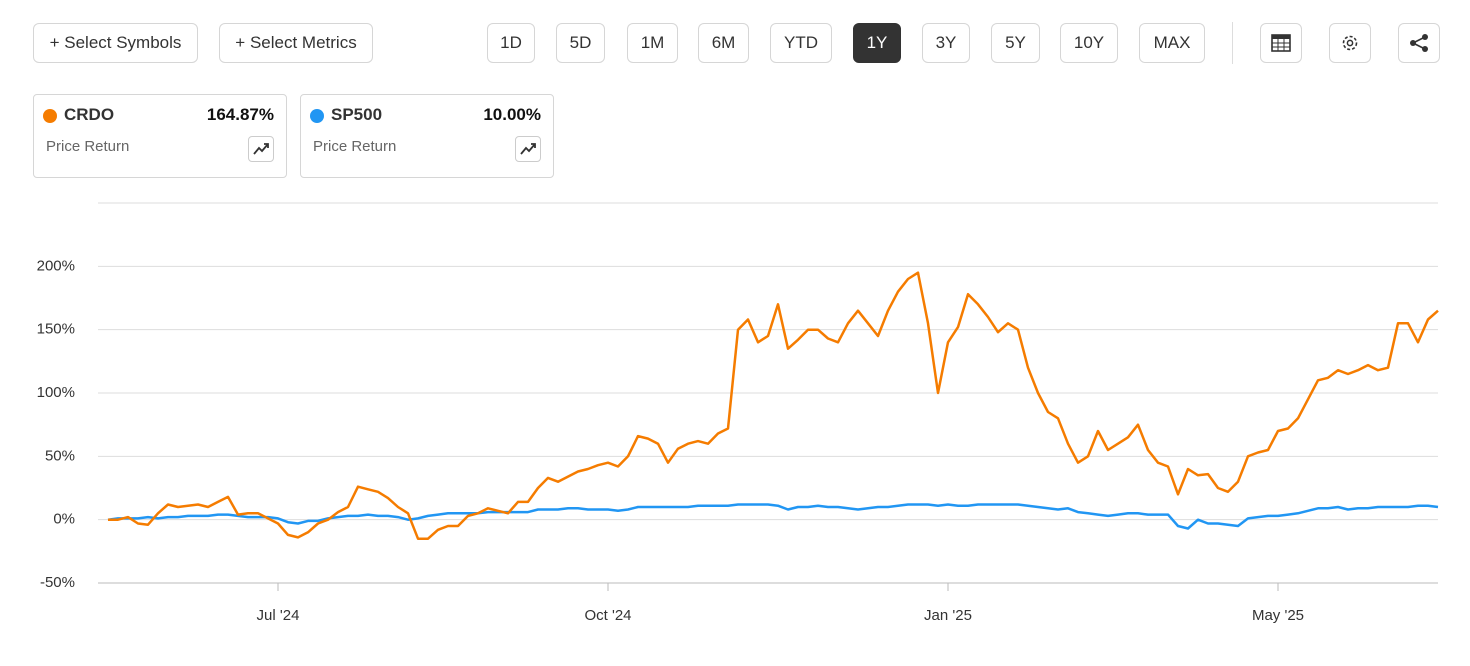  Describe the element at coordinates (1278, 615) in the screenshot. I see `x-tick-label: May '25` at that location.